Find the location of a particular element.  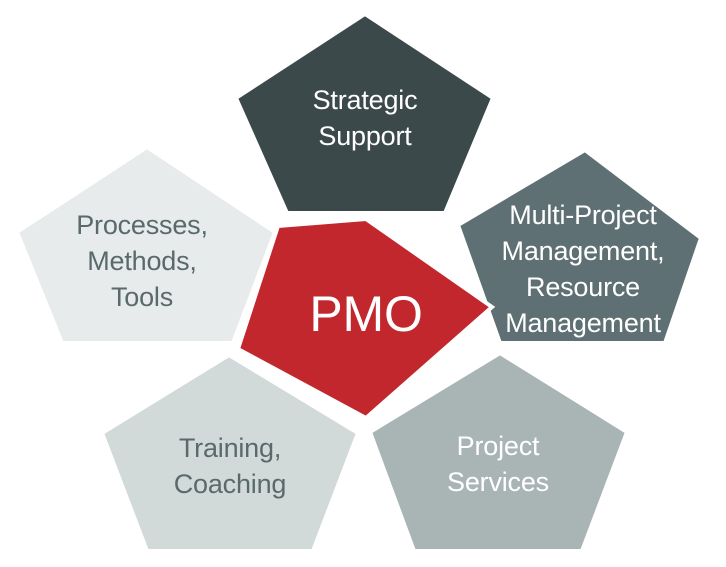

label-line: PMO is located at coordinates (366, 314).